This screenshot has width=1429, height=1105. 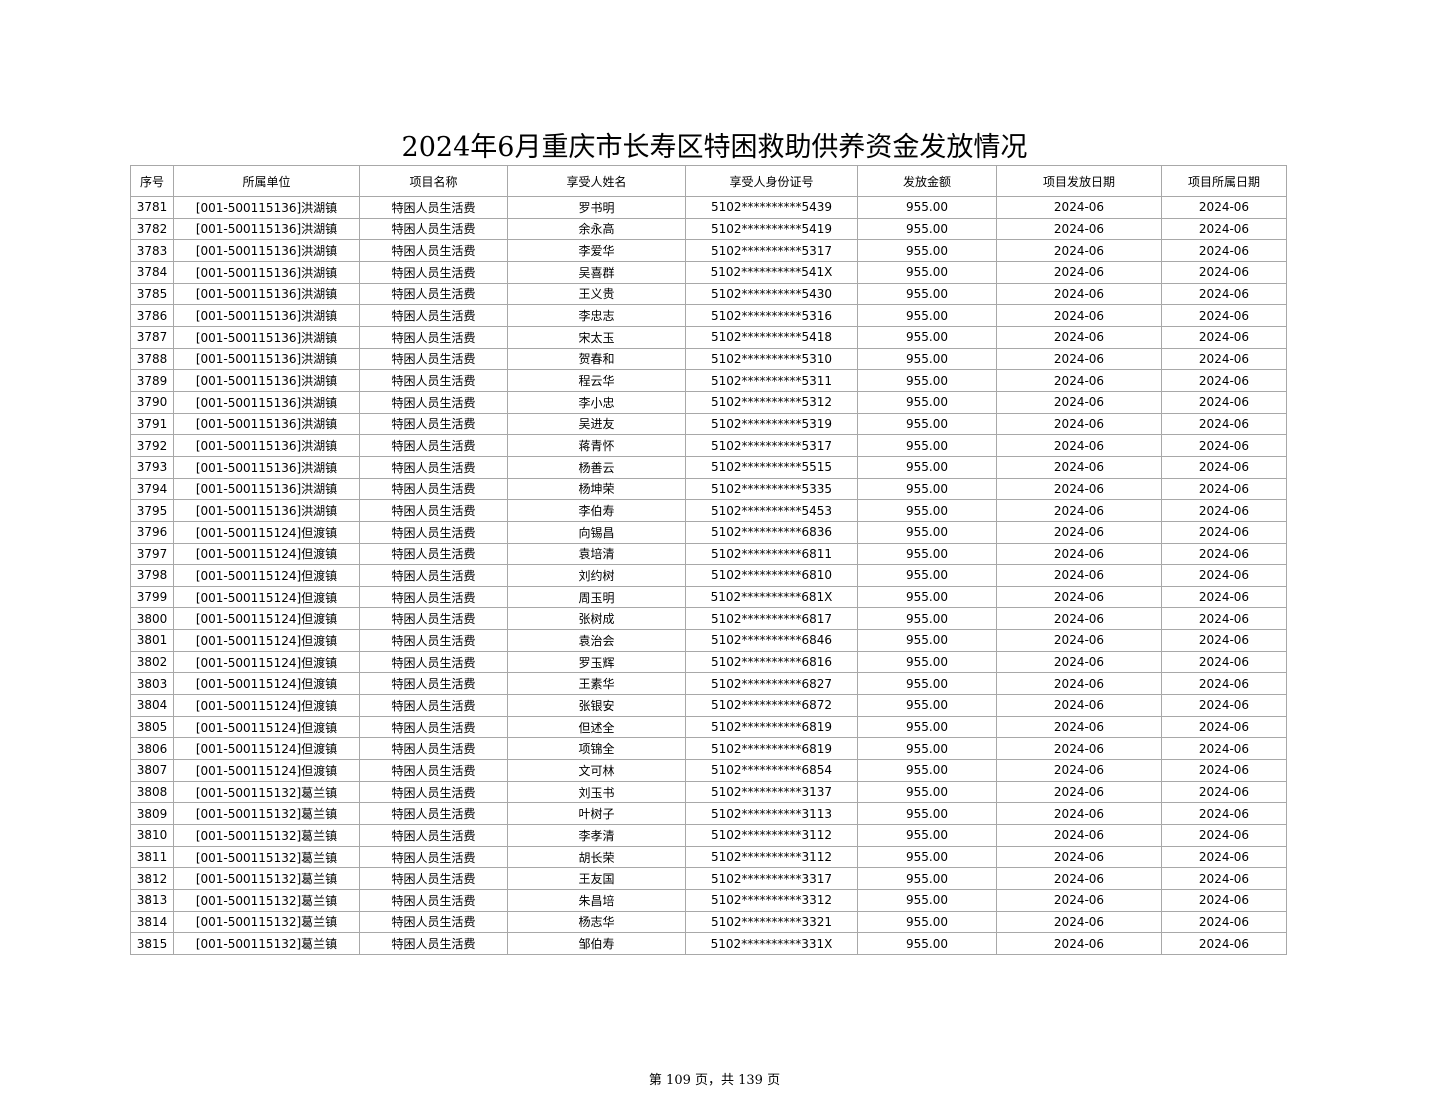 What do you see at coordinates (152, 662) in the screenshot?
I see `cell-seq: 3802` at bounding box center [152, 662].